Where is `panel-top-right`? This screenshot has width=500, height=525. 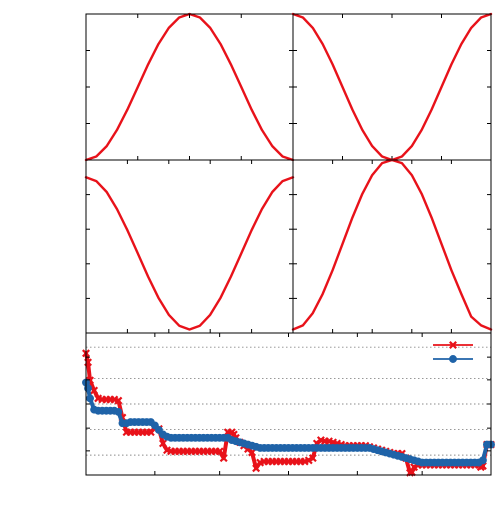
panel-top-right is located at coordinates (392, 87).